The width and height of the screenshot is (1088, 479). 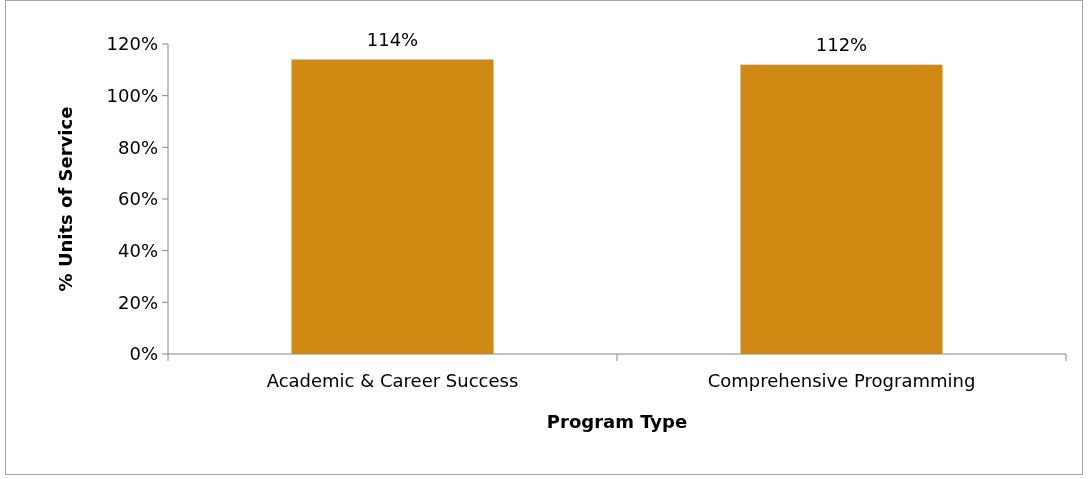 I want to click on data-label: 114%, so click(x=392, y=39).